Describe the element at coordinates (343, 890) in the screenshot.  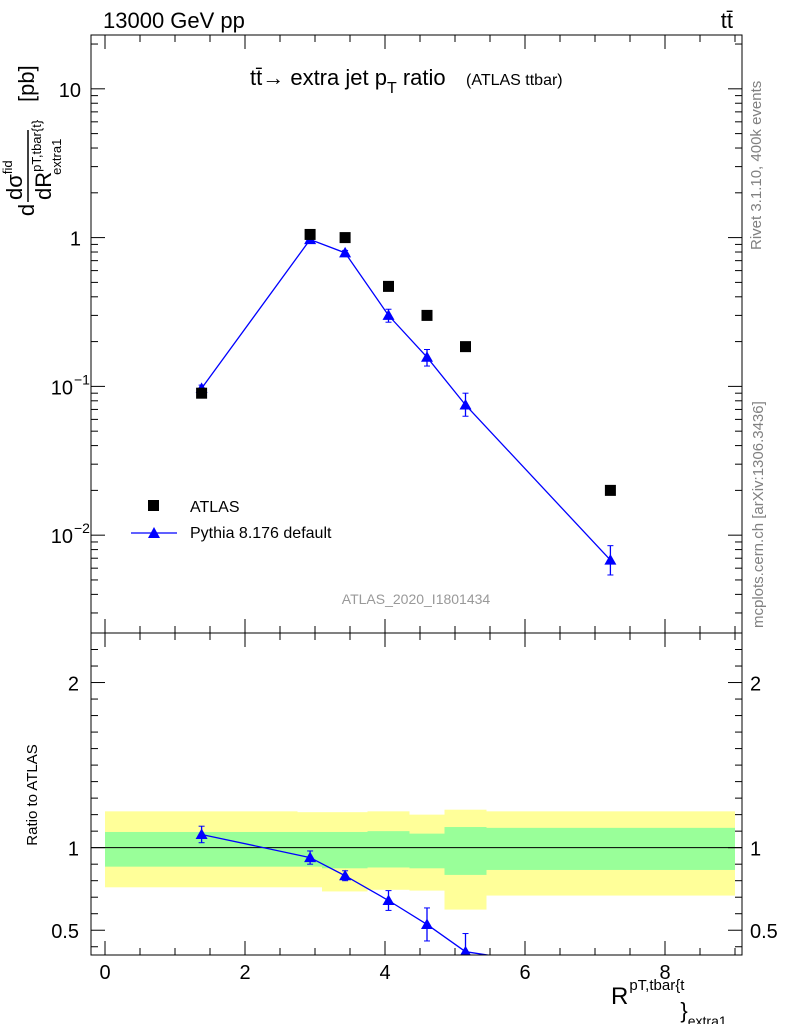
I see `ratio-series` at that location.